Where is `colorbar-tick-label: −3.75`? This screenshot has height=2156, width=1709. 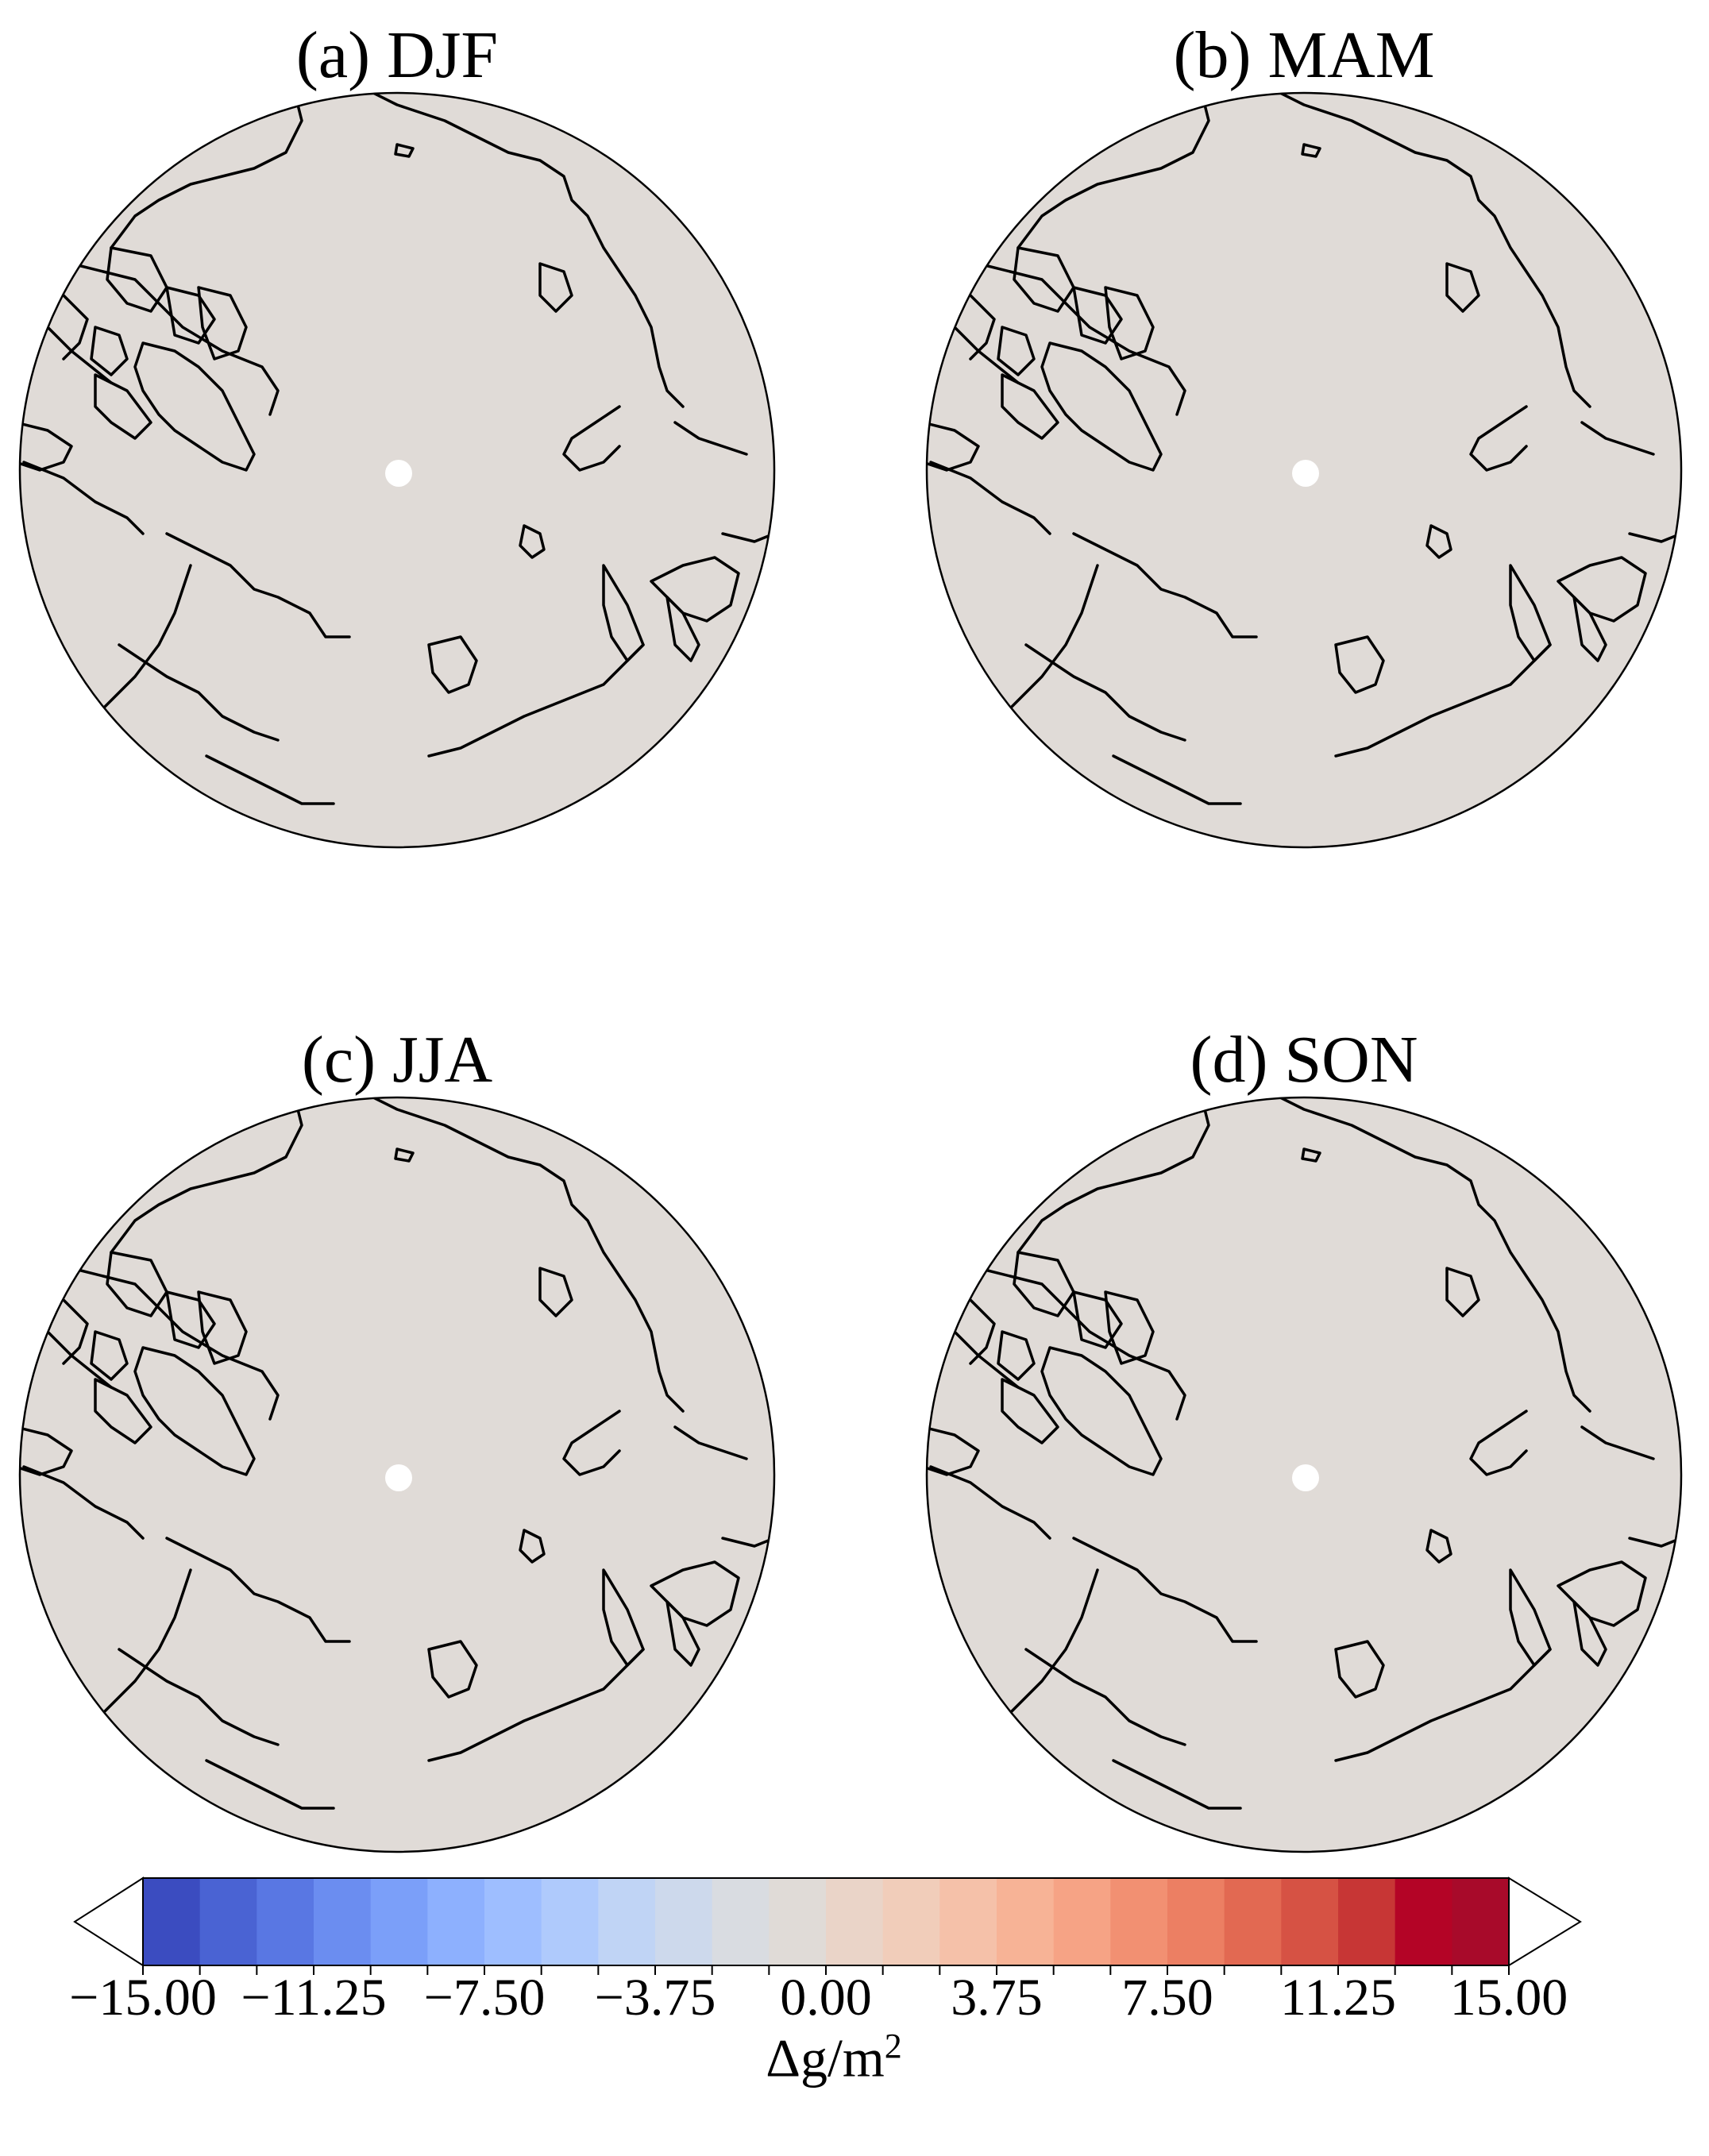 colorbar-tick-label: −3.75 is located at coordinates (655, 1998).